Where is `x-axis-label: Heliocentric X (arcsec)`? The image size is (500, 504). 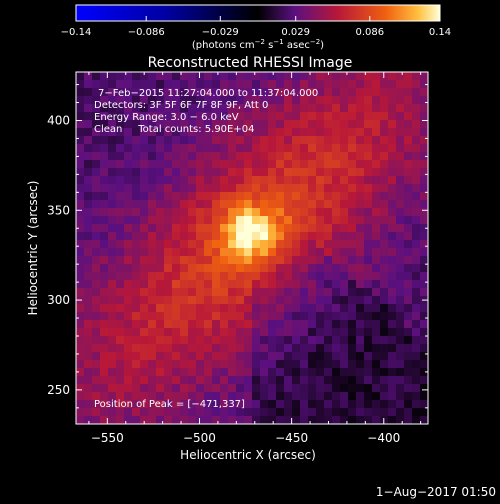
x-axis-label: Heliocentric X (arcsec) is located at coordinates (248, 455).